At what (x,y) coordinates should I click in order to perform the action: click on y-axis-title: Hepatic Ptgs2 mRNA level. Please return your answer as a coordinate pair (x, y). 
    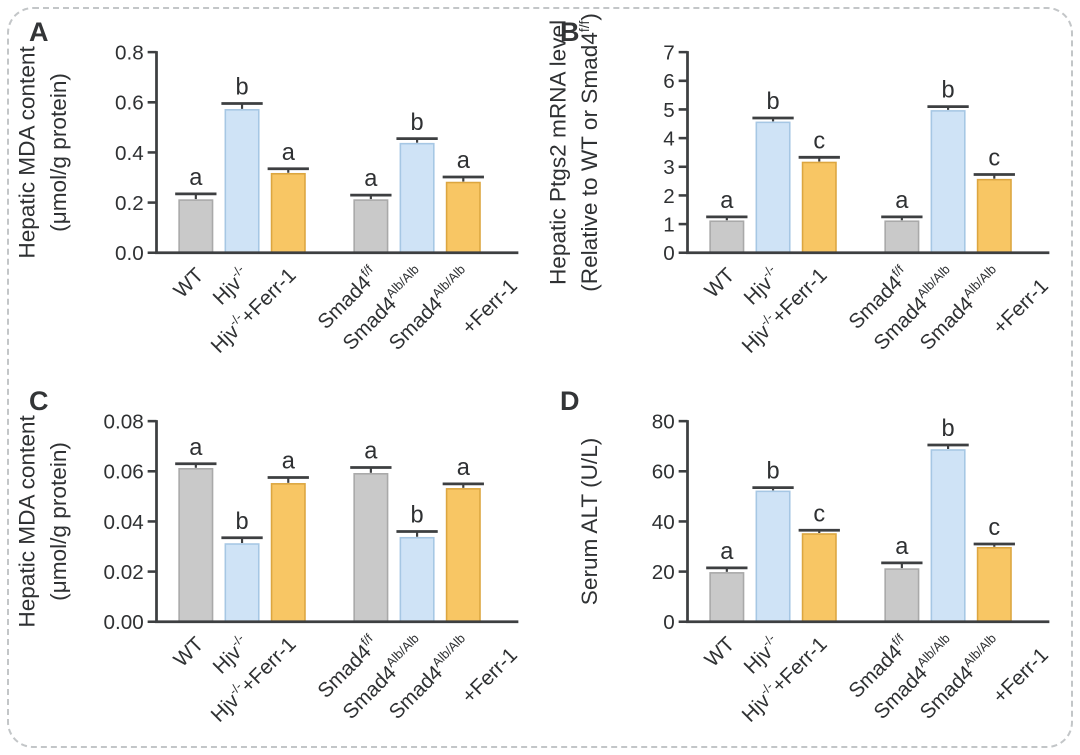
    Looking at the image, I should click on (558, 152).